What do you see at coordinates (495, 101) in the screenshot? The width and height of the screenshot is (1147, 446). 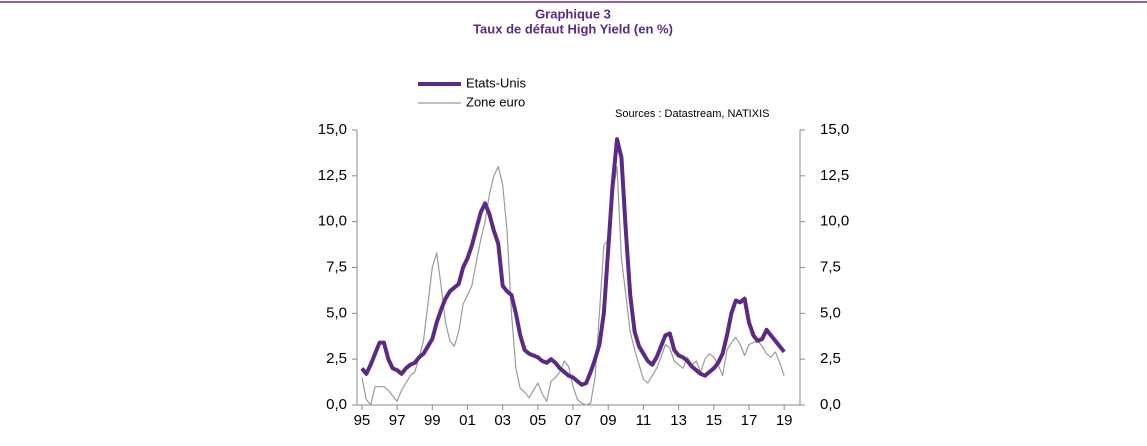 I see `legend-label: Zone euro` at bounding box center [495, 101].